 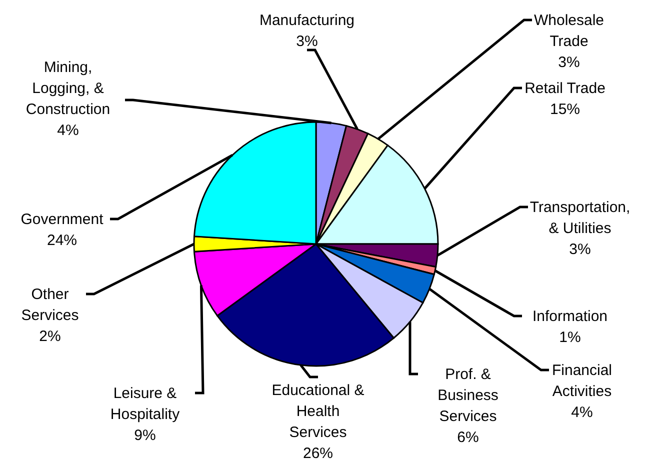 I want to click on slice-label: Retail Trade, so click(x=565, y=88).